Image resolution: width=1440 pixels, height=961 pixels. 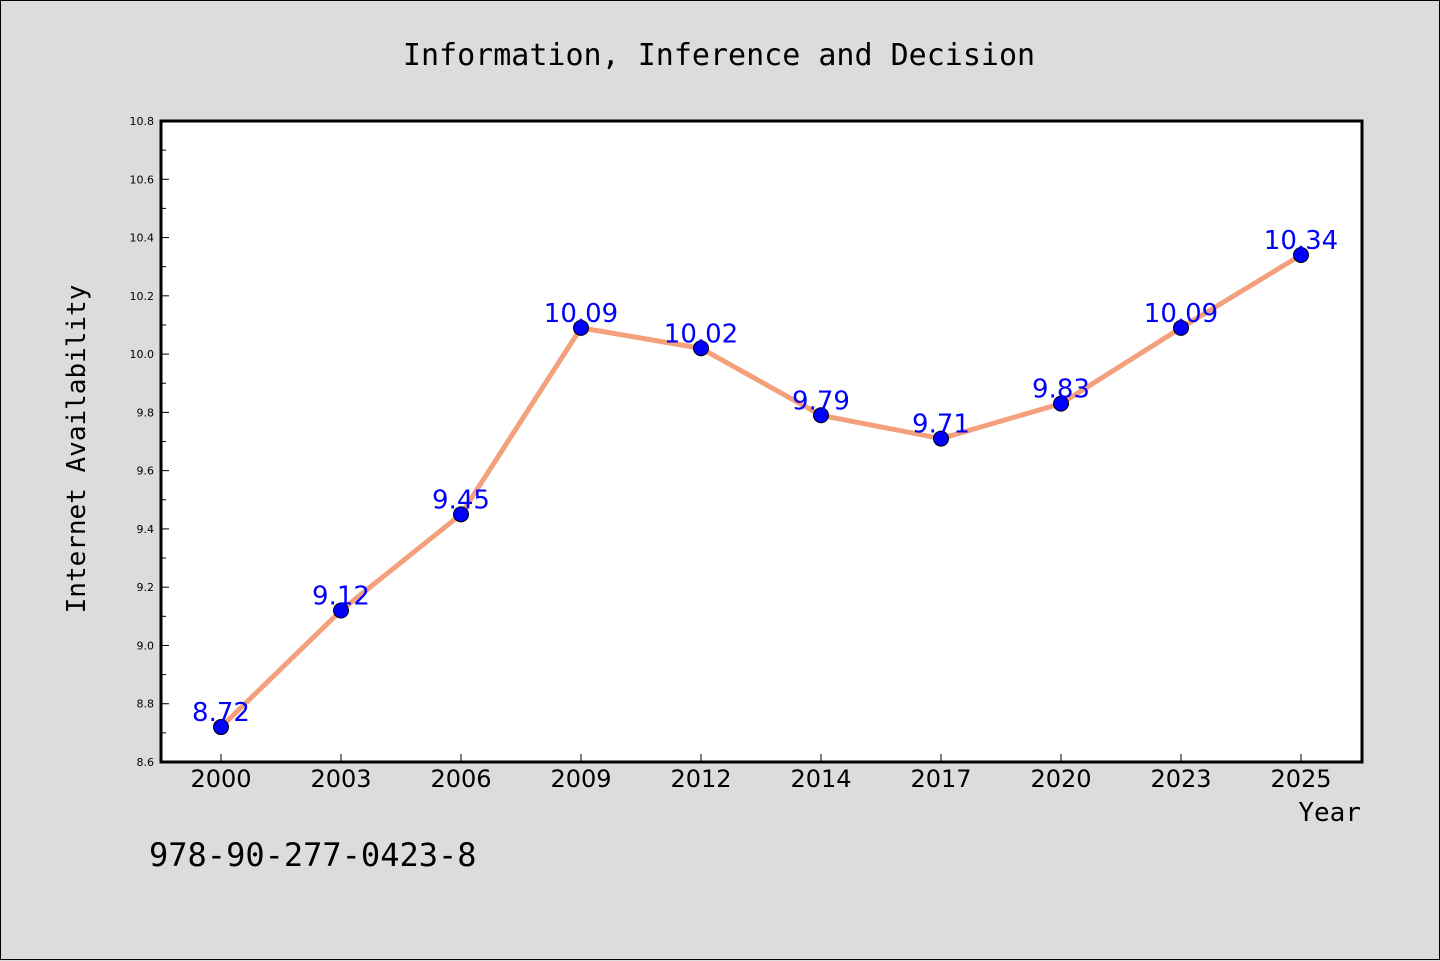 I want to click on x-tick-label: 2025, so click(x=1300, y=779).